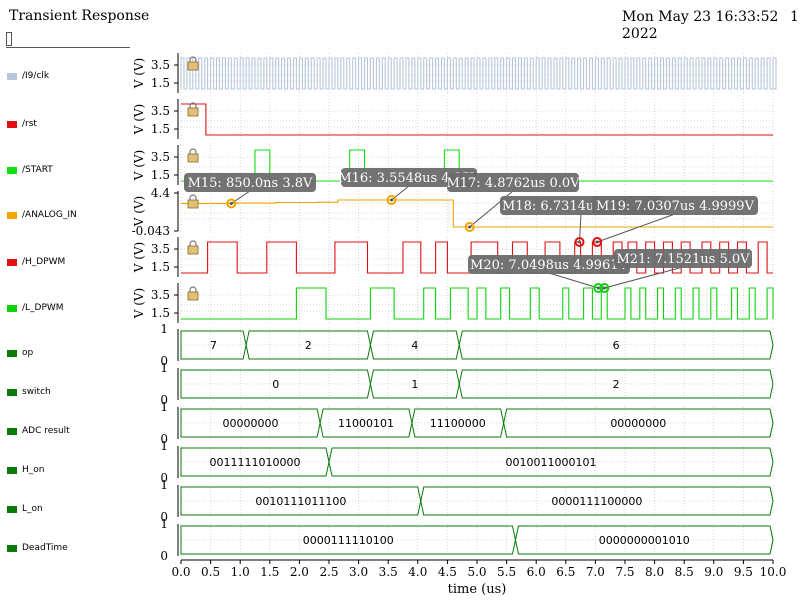 This screenshot has width=800, height=600. I want to click on bus-value-label: 11100000, so click(458, 423).